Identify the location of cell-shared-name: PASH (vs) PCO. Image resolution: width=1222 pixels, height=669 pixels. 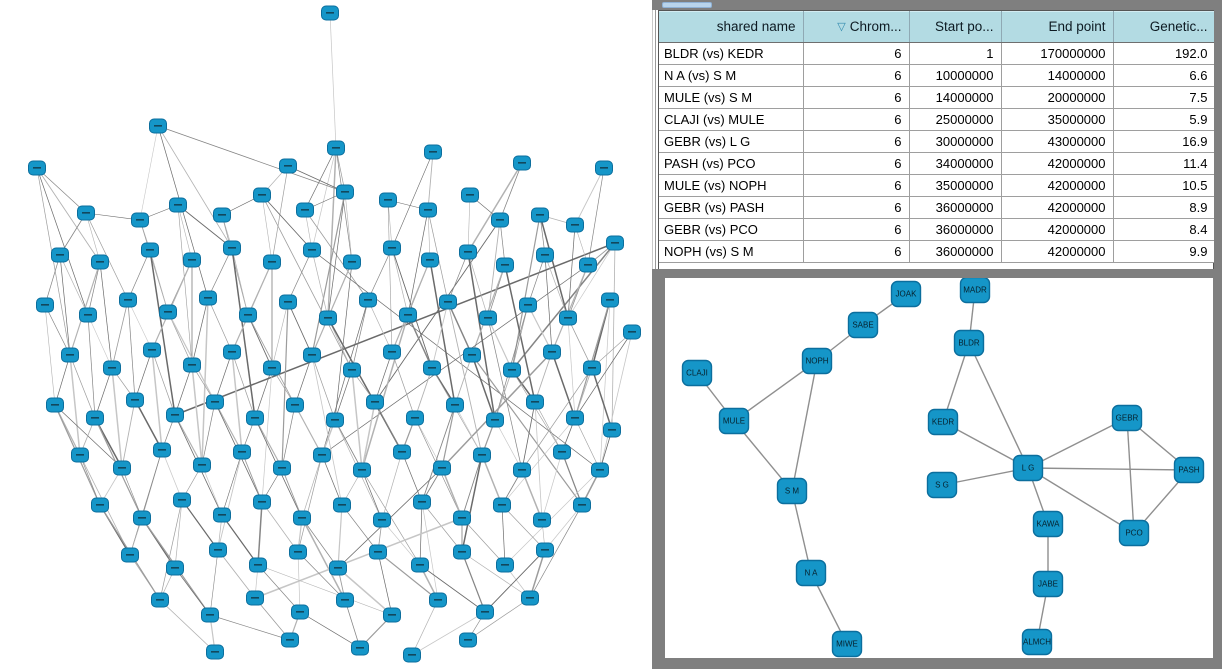
(731, 163).